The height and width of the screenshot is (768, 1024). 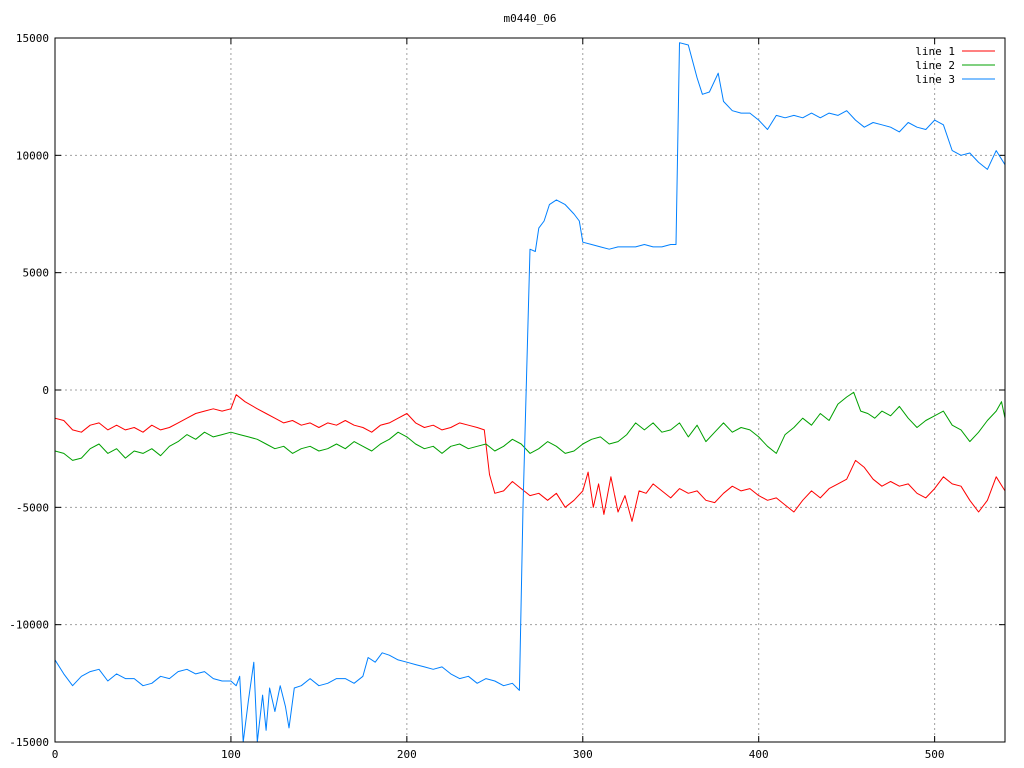 What do you see at coordinates (935, 51) in the screenshot?
I see `legend-label: line 1` at bounding box center [935, 51].